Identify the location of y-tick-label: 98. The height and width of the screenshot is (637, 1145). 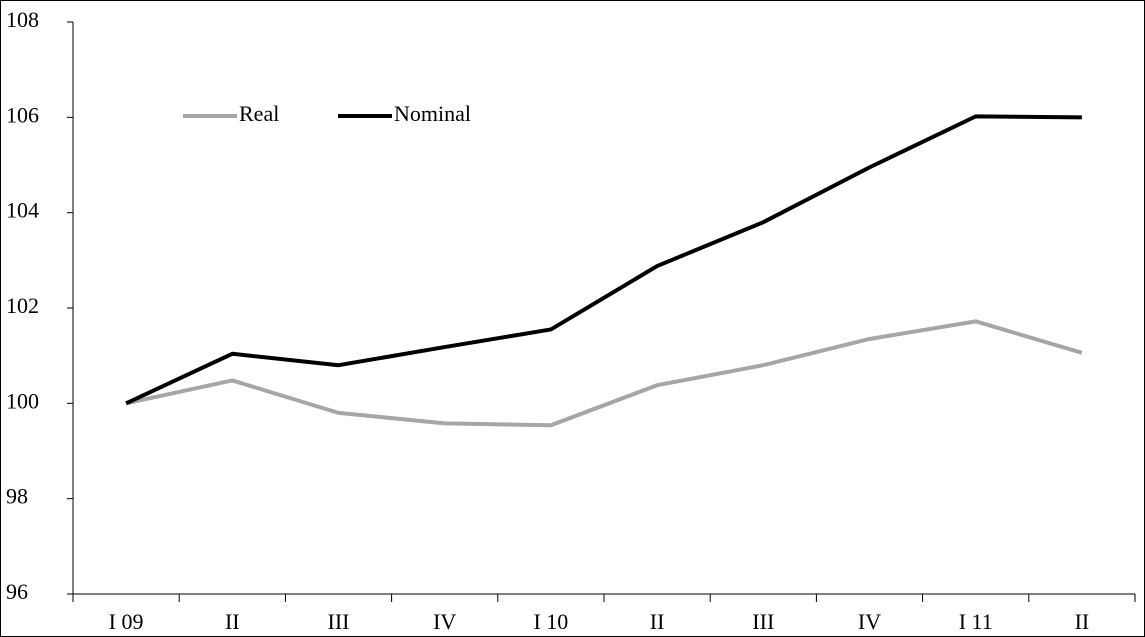
(17, 496).